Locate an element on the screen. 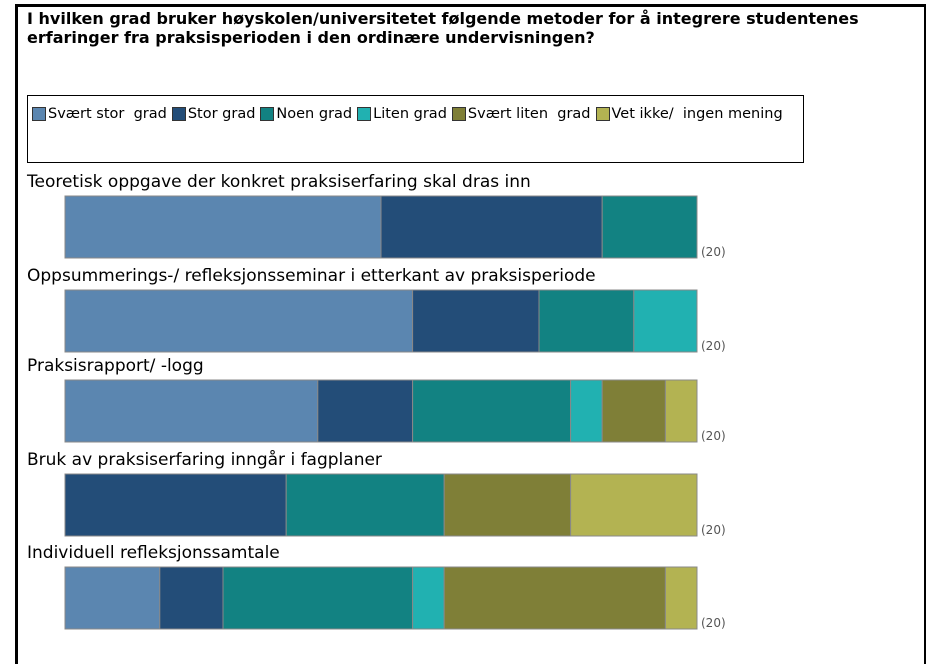 The width and height of the screenshot is (934, 664). legend-item: Liten grad is located at coordinates (402, 114).